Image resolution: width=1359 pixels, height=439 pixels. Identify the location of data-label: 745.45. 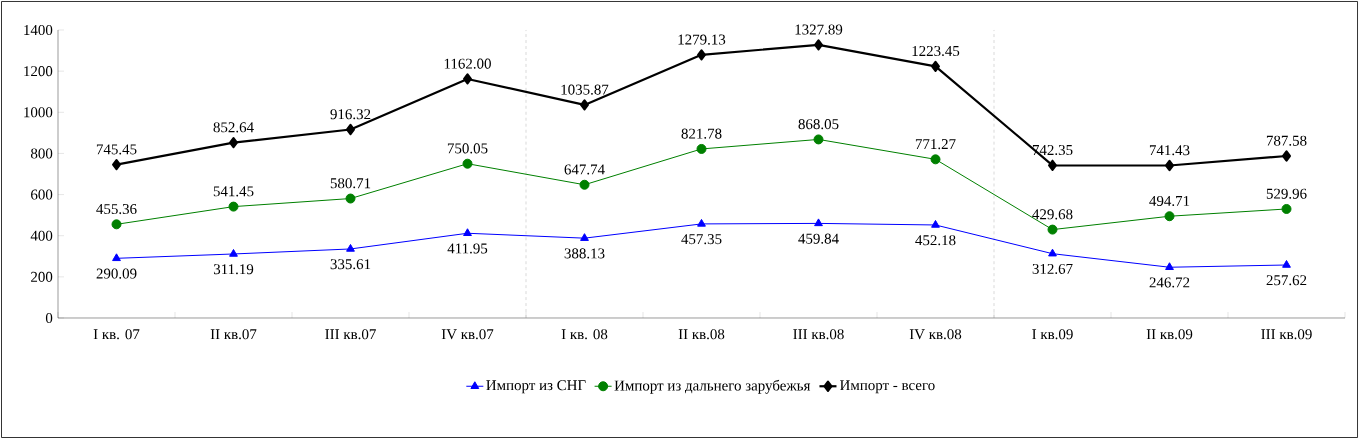
(116, 149).